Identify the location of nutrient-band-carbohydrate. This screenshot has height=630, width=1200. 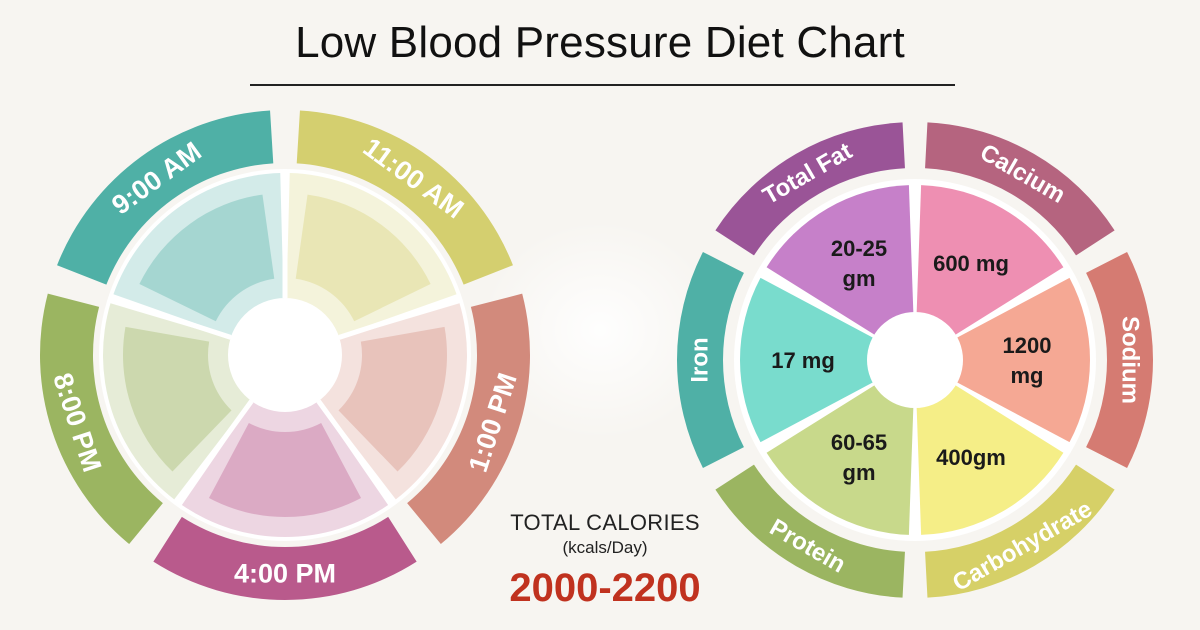
(1020, 531).